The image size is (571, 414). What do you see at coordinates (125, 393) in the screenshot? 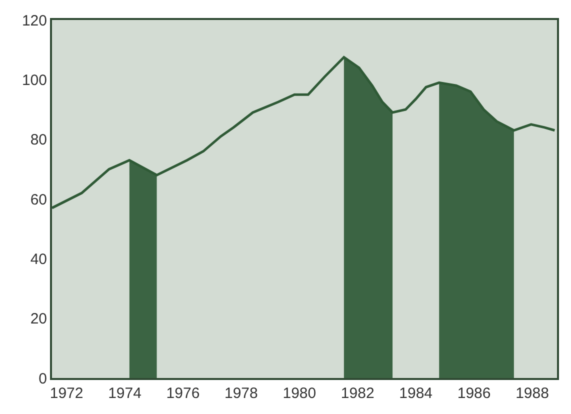
I see `x-tick-label: 1974` at bounding box center [125, 393].